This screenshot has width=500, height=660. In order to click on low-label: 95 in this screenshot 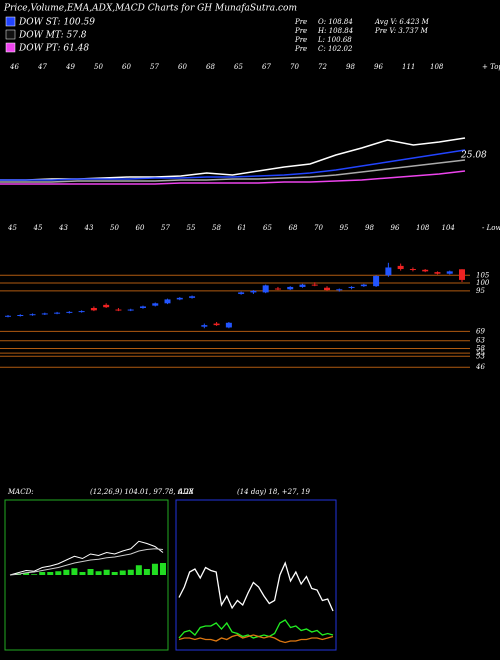, I will do `click(344, 228)`.